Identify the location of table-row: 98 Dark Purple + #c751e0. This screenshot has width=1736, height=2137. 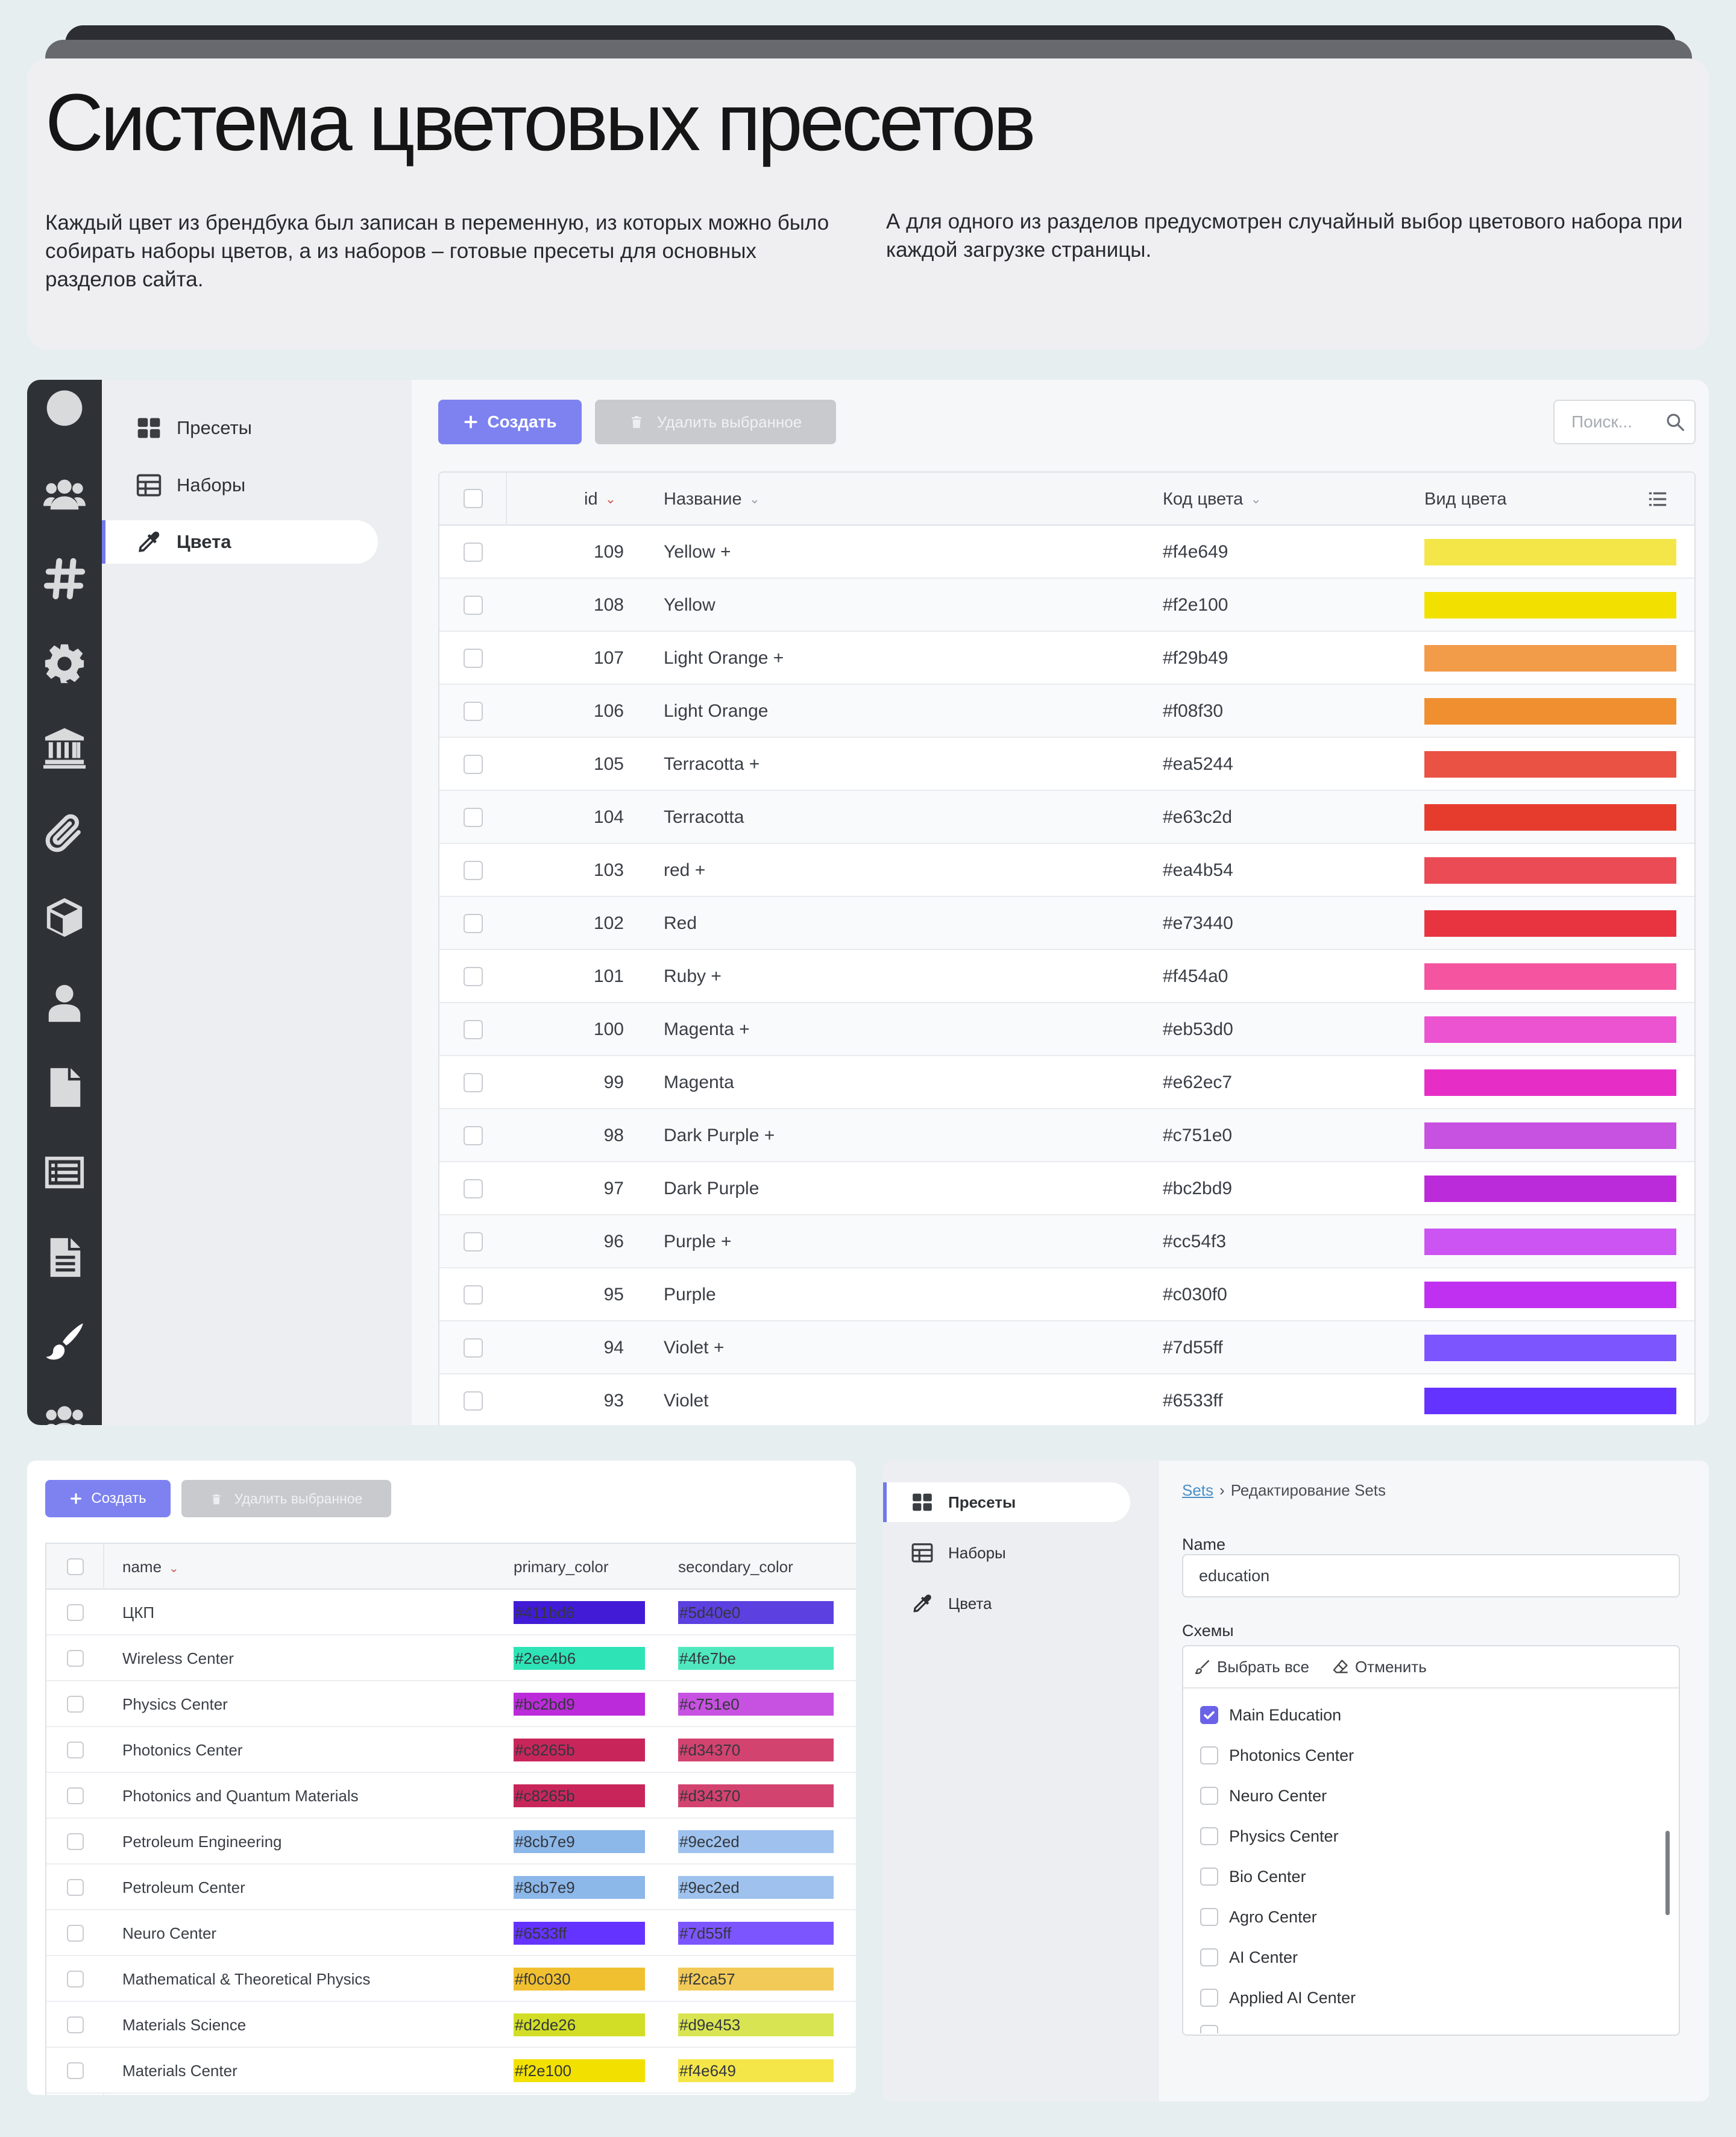
(1066, 1135).